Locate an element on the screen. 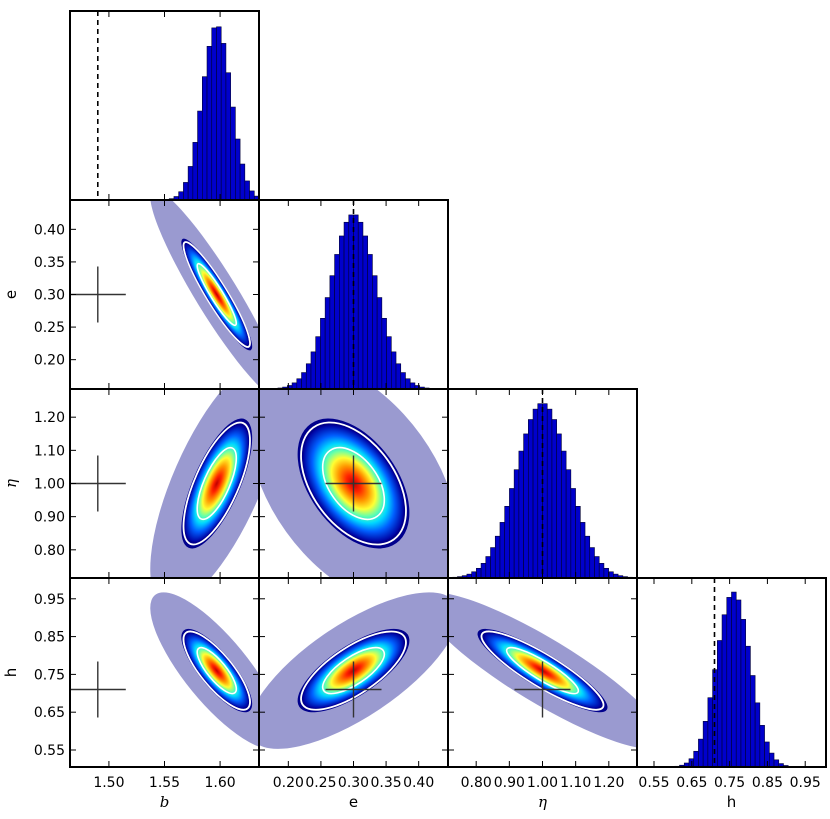  y-tick-label: 1.20 is located at coordinates (49, 418).